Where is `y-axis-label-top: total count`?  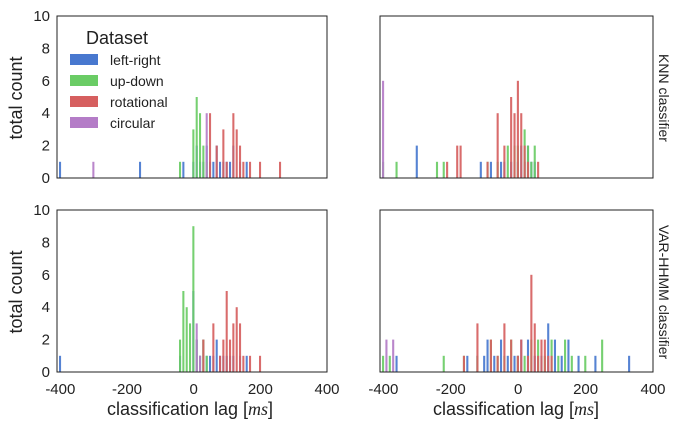 y-axis-label-top: total count is located at coordinates (16, 97).